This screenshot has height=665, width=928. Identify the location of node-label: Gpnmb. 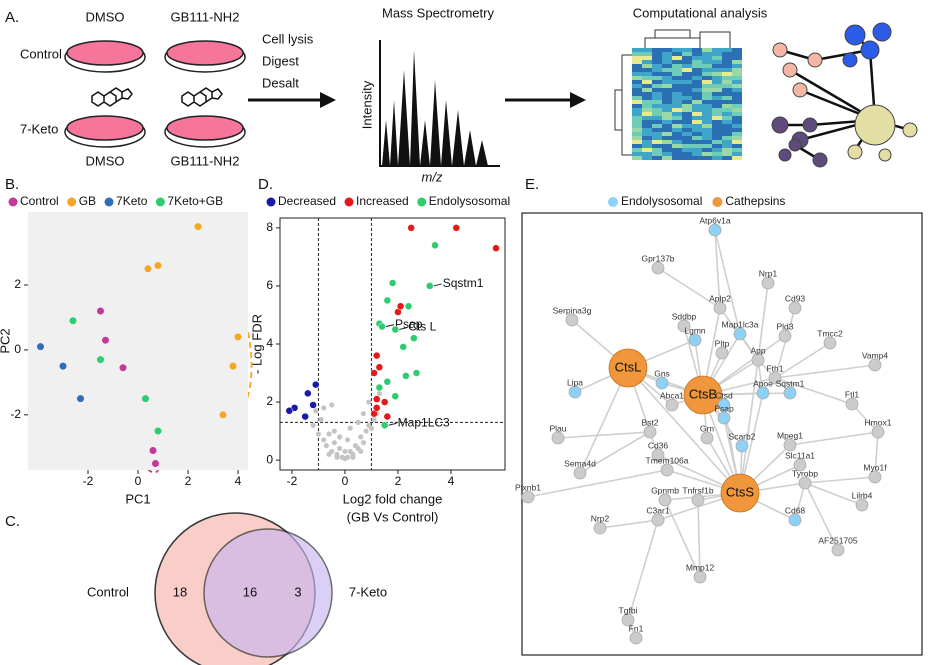
(665, 490).